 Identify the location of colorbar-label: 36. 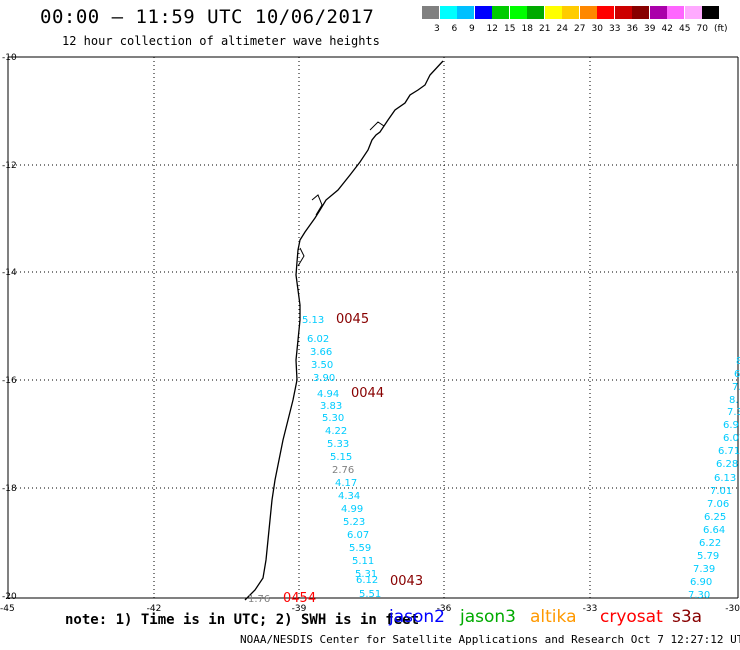
(632, 29).